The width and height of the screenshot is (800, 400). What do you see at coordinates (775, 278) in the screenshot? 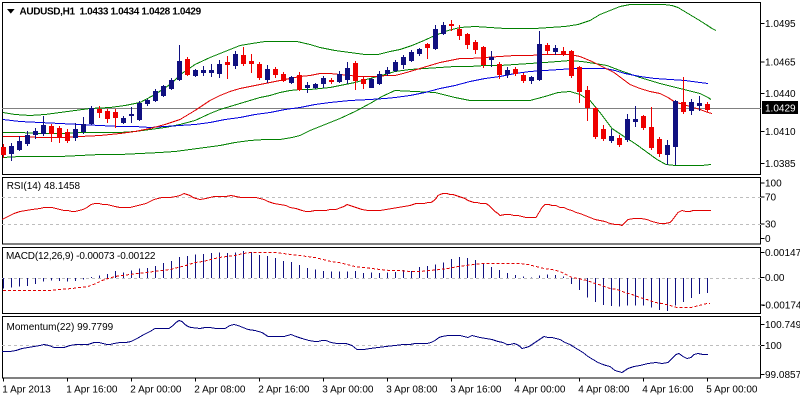
I see `svg-text: 0.00` at bounding box center [775, 278].